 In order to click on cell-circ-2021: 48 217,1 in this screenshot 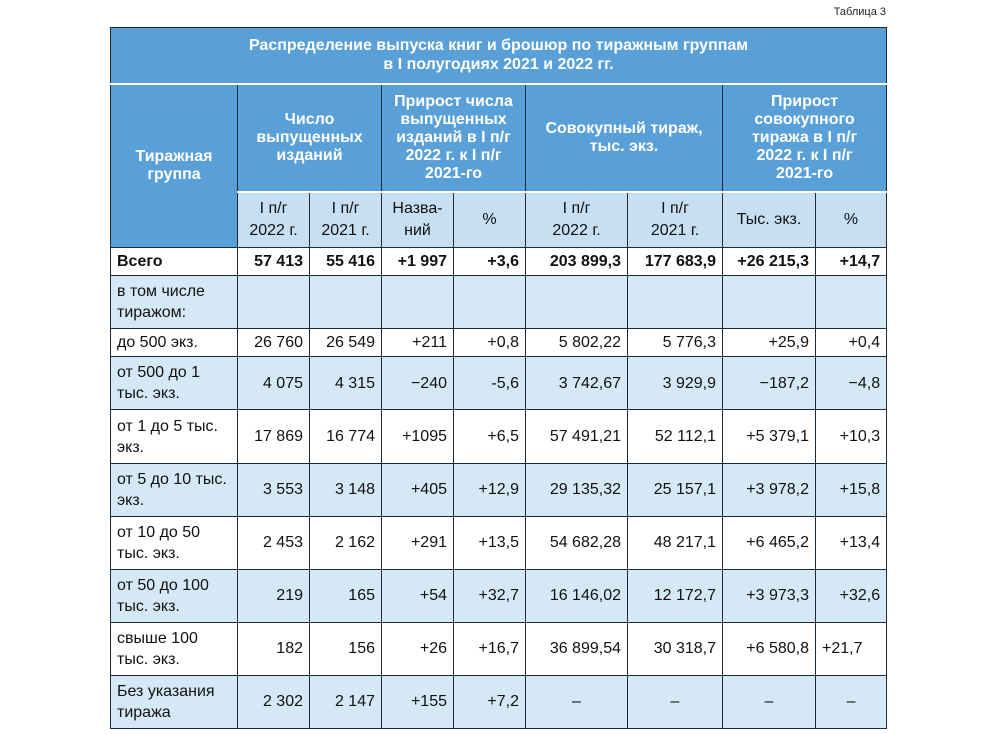, I will do `click(675, 542)`.